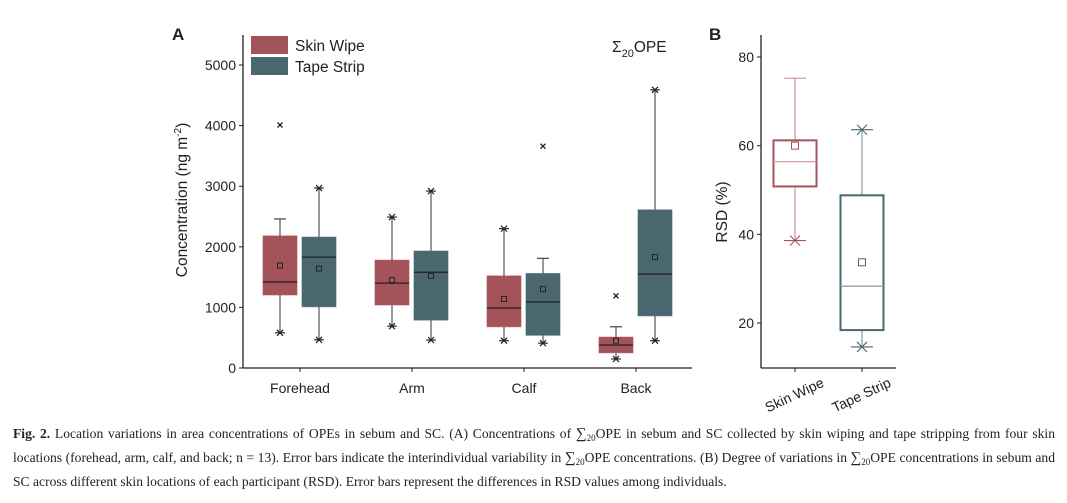 This screenshot has height=503, width=1067. I want to click on box-tape-strip-forehead, so click(319, 264).